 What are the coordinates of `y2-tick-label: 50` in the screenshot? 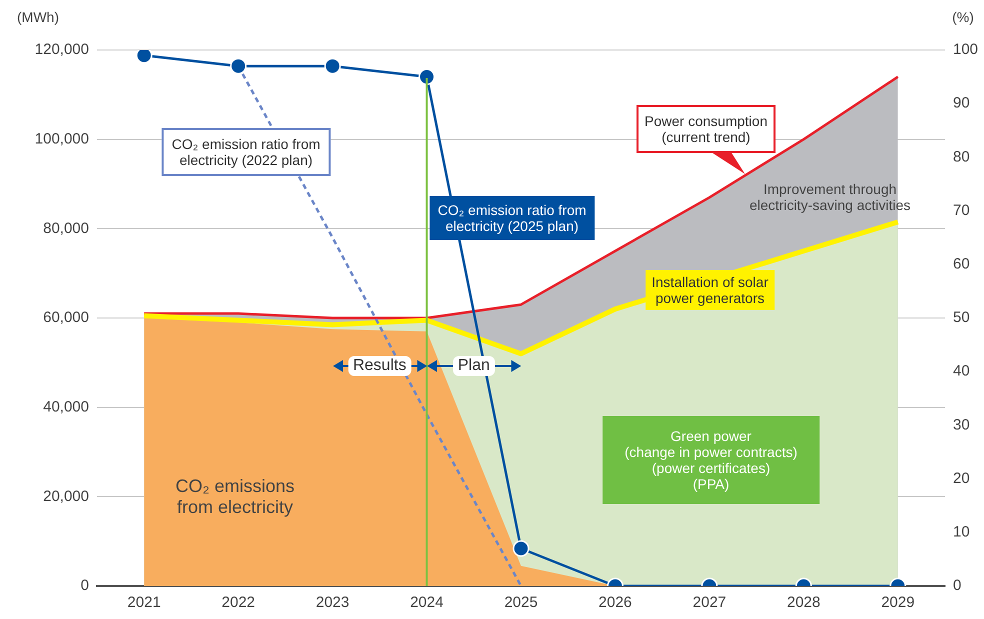 It's located at (961, 317).